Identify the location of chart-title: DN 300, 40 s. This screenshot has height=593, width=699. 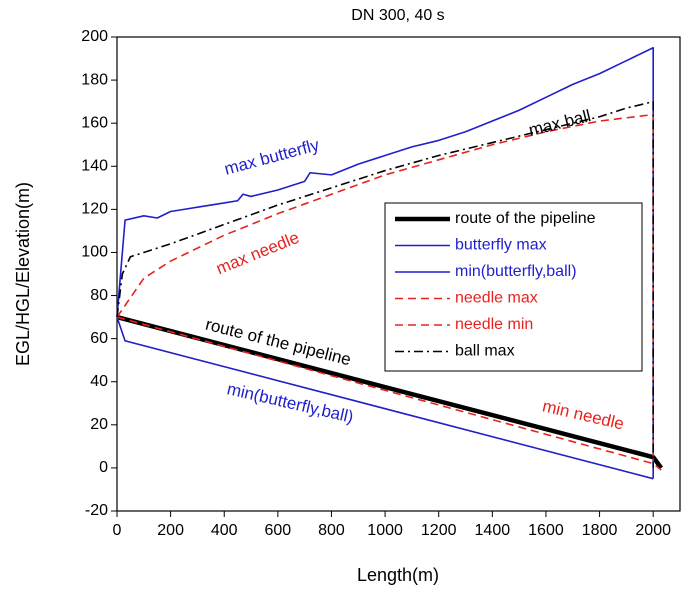
(397, 15).